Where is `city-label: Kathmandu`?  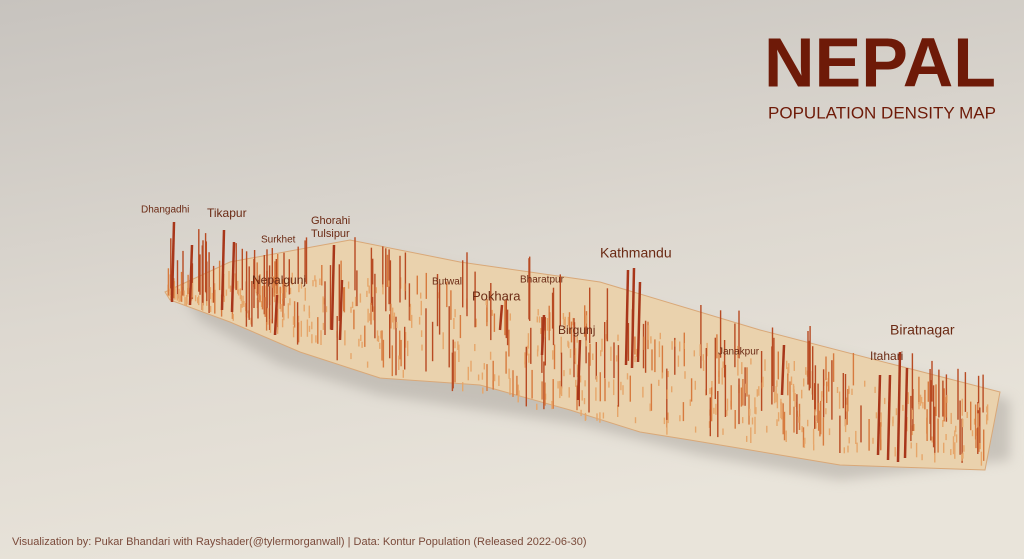
city-label: Kathmandu is located at coordinates (636, 253).